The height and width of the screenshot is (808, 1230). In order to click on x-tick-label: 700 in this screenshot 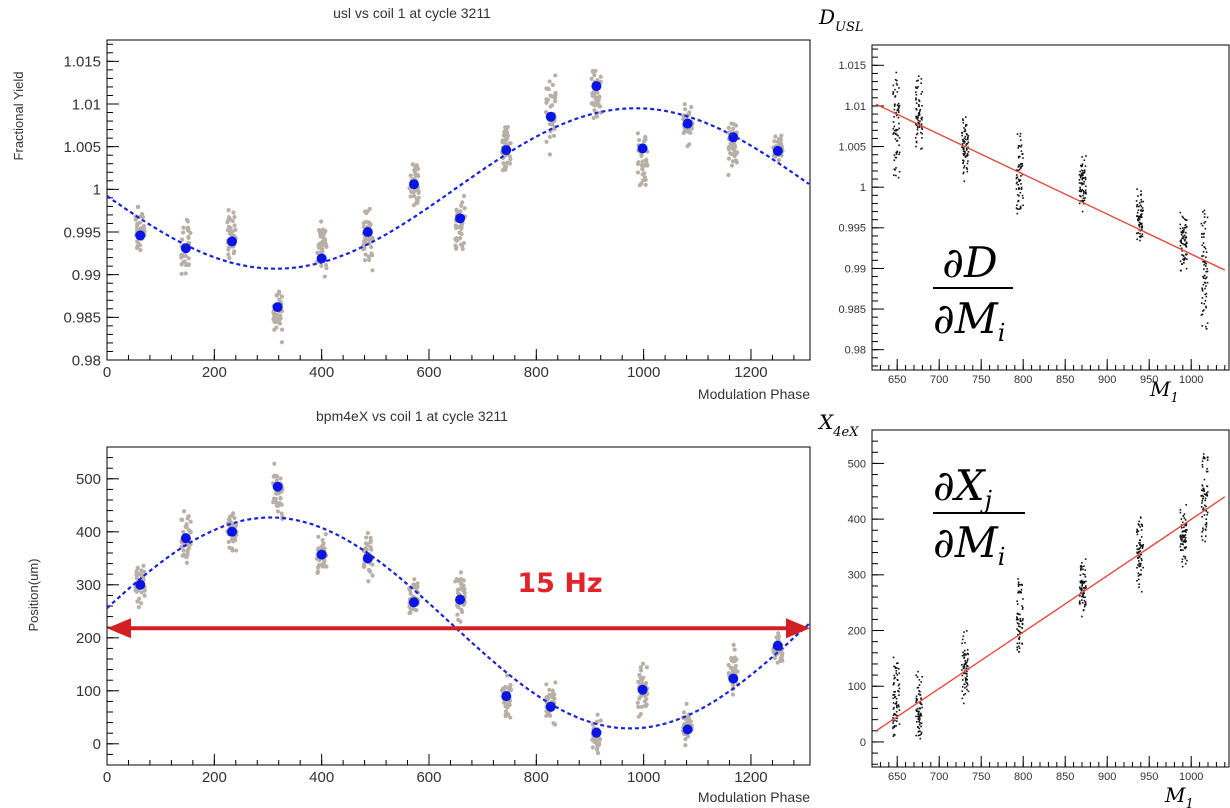, I will do `click(939, 380)`.